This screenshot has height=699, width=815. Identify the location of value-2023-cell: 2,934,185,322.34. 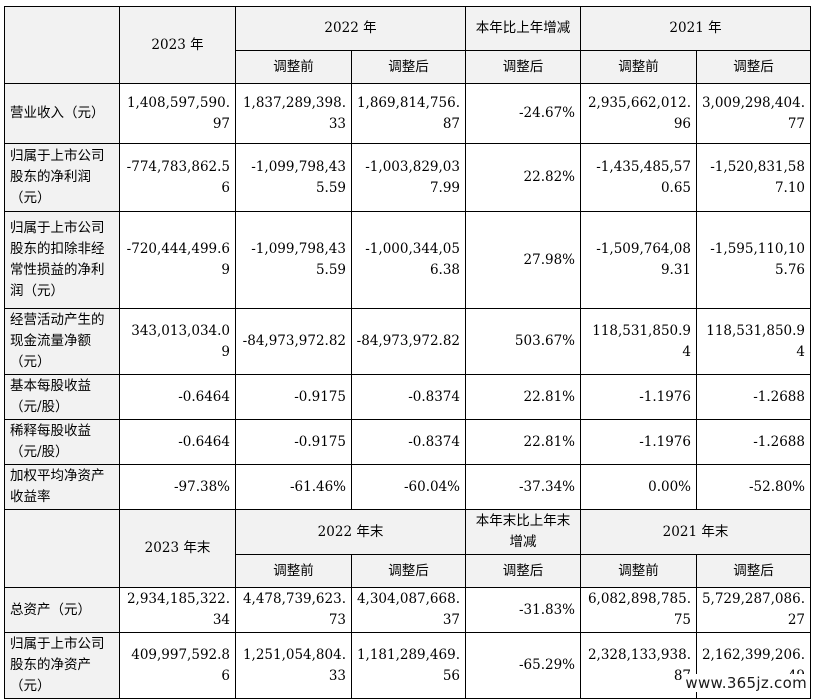
(177, 610).